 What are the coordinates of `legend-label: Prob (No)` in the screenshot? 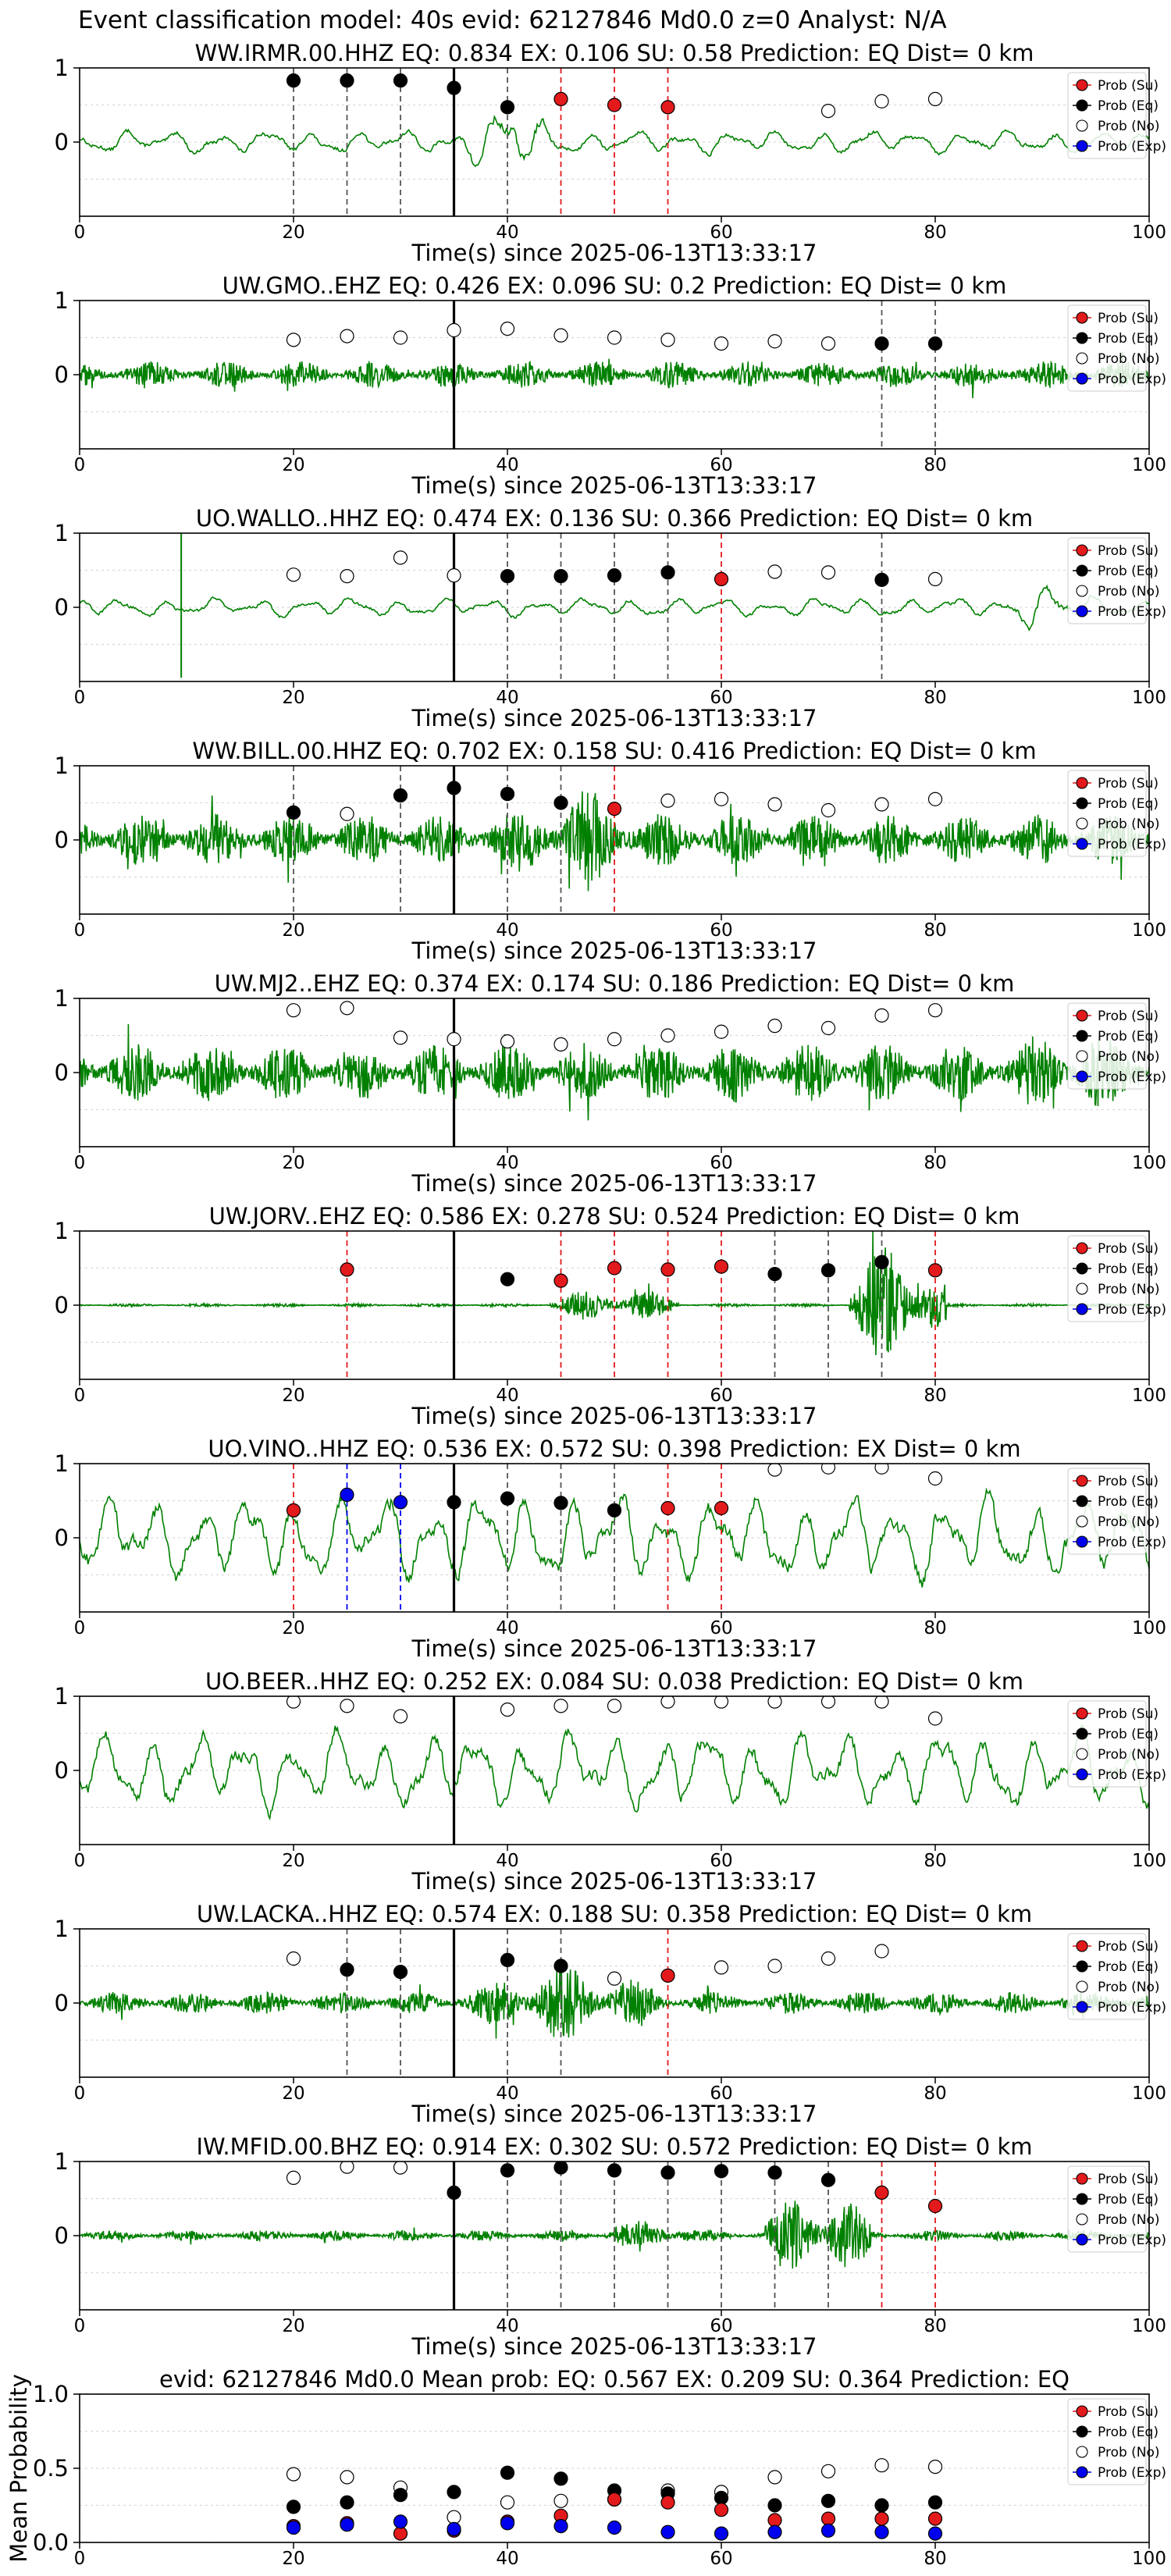 It's located at (1129, 824).